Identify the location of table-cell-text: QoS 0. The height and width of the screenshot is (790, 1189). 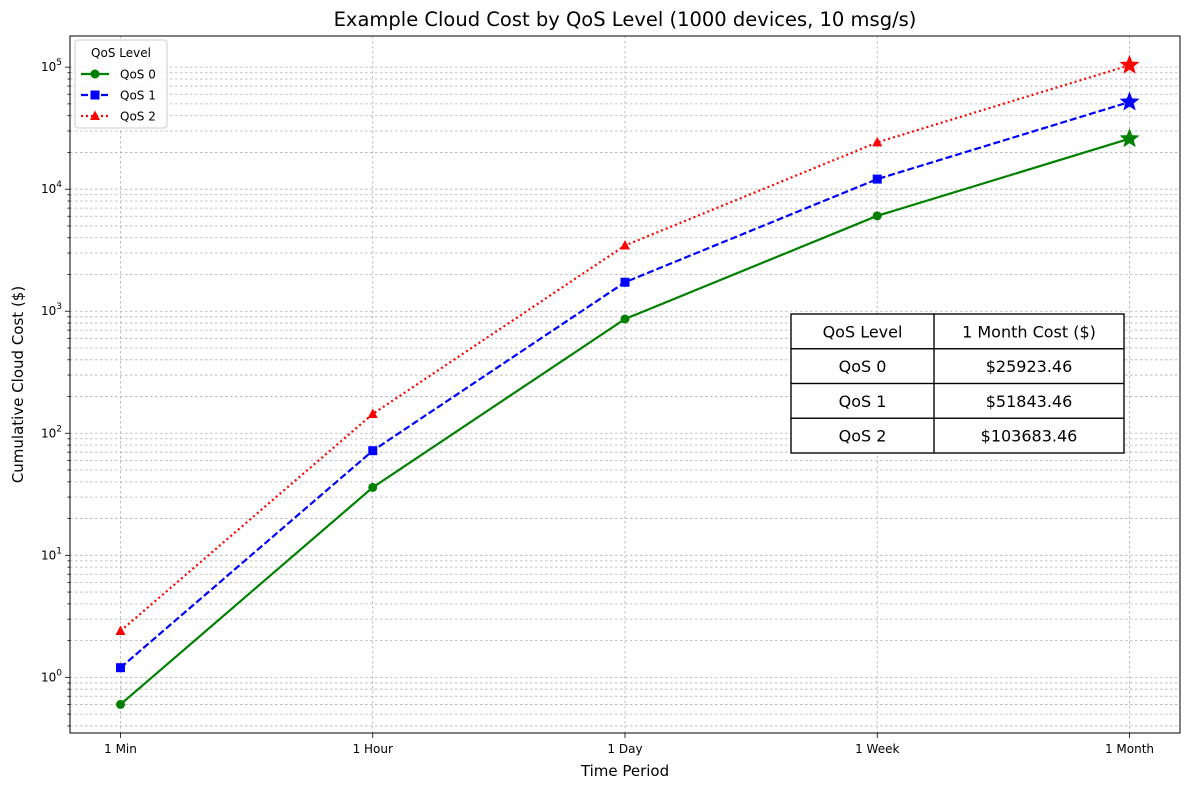
(863, 366).